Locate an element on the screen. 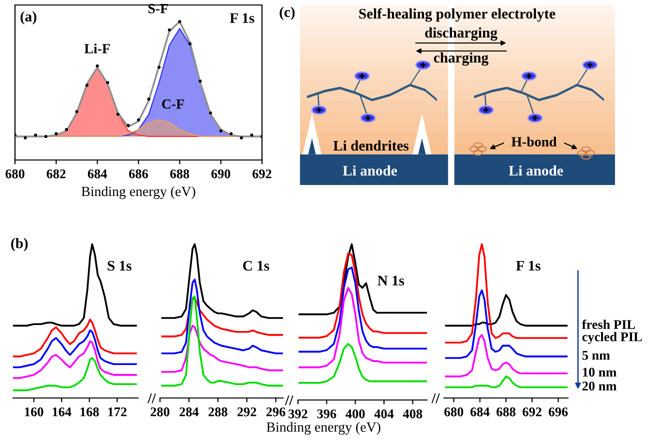 This screenshot has height=444, width=650. text: C 1s is located at coordinates (256, 265).